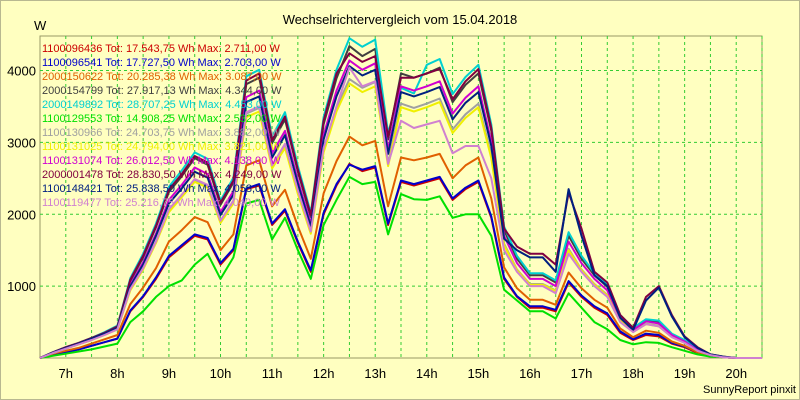 The width and height of the screenshot is (800, 400). Describe the element at coordinates (272, 373) in the screenshot. I see `x-tick-label: 11h` at that location.